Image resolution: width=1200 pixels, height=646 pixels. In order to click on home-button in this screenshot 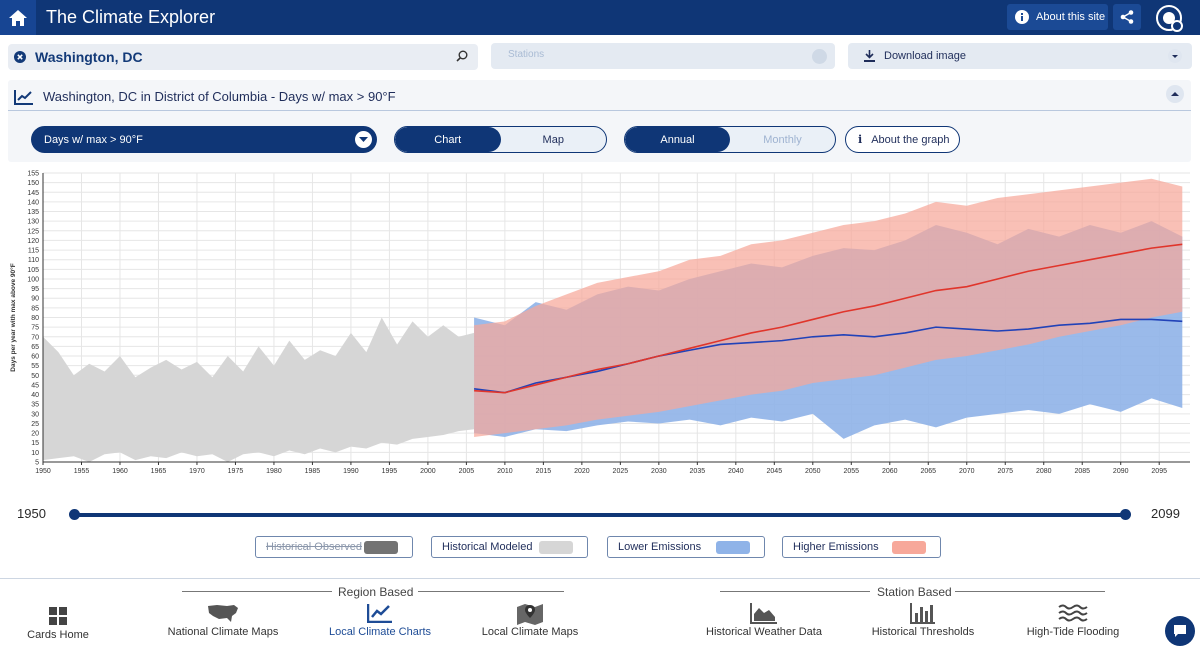, I will do `click(18, 17)`.